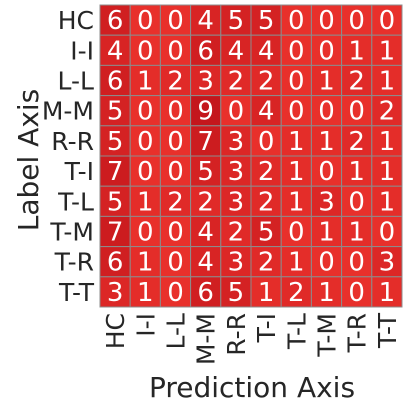 The image size is (418, 410). What do you see at coordinates (176, 331) in the screenshot?
I see `x-tick-label: L-L` at bounding box center [176, 331].